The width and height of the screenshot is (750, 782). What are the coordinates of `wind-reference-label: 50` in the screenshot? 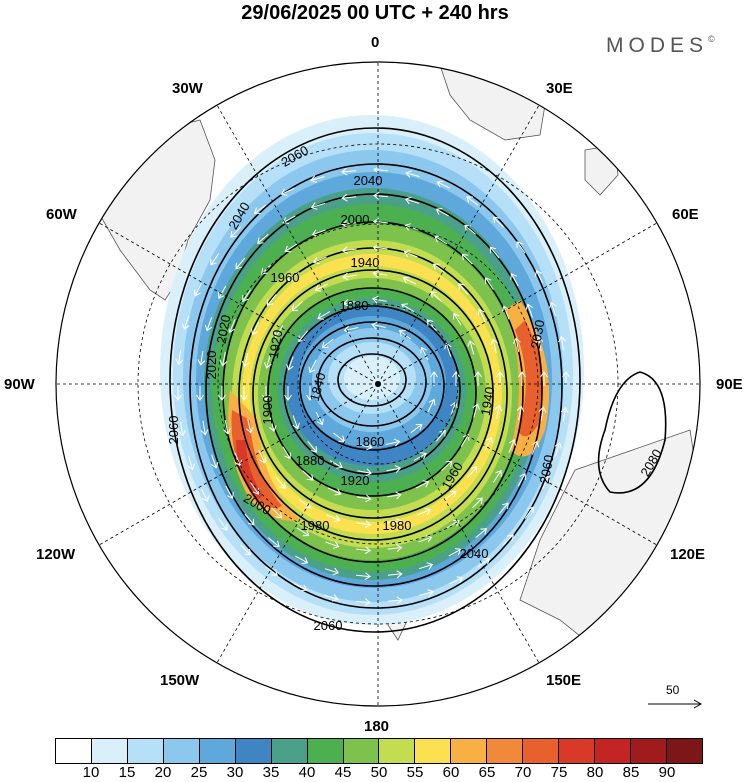 It's located at (673, 690).